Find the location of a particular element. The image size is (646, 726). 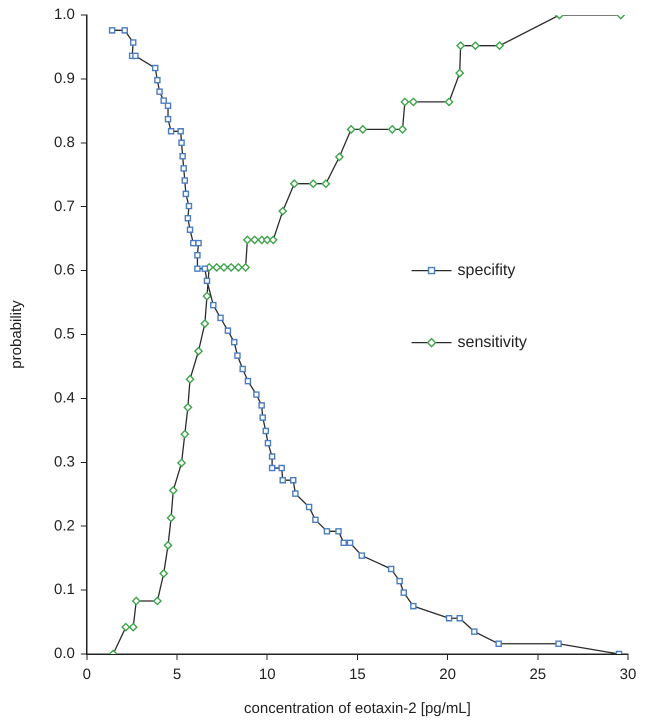

y-tick-label: 0.1 is located at coordinates (64, 589).